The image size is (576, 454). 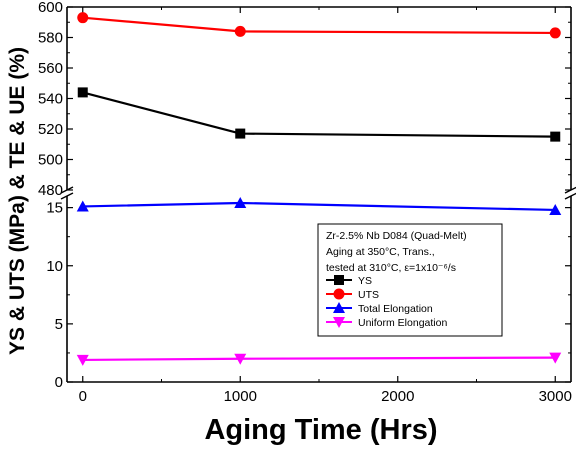 I want to click on x-tick-label: 2000, so click(x=397, y=396).